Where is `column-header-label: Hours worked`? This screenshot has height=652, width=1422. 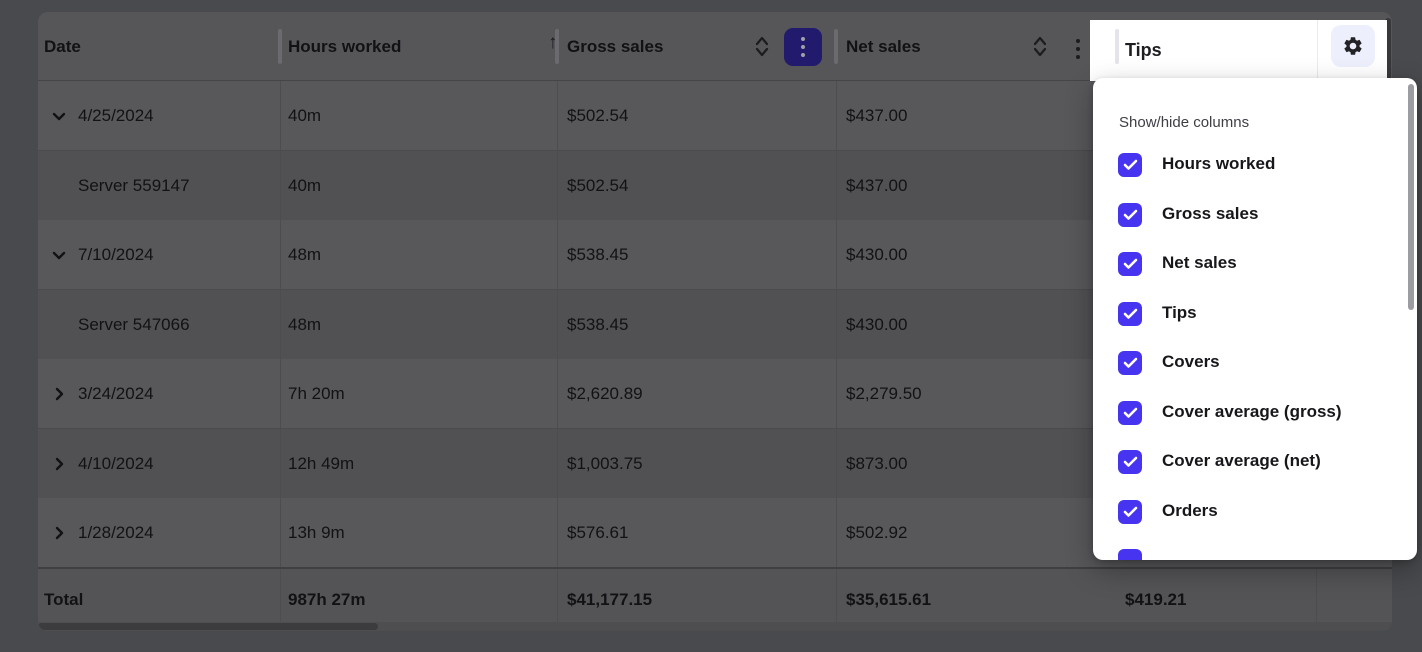
column-header-label: Hours worked is located at coordinates (345, 46).